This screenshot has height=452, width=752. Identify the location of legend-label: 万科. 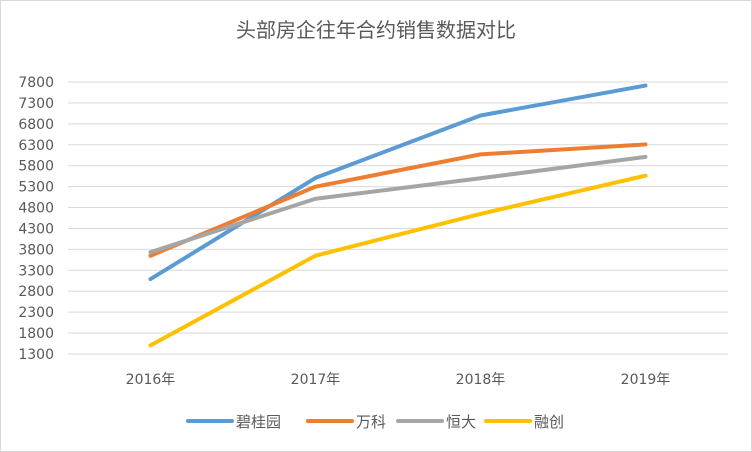
(371, 422).